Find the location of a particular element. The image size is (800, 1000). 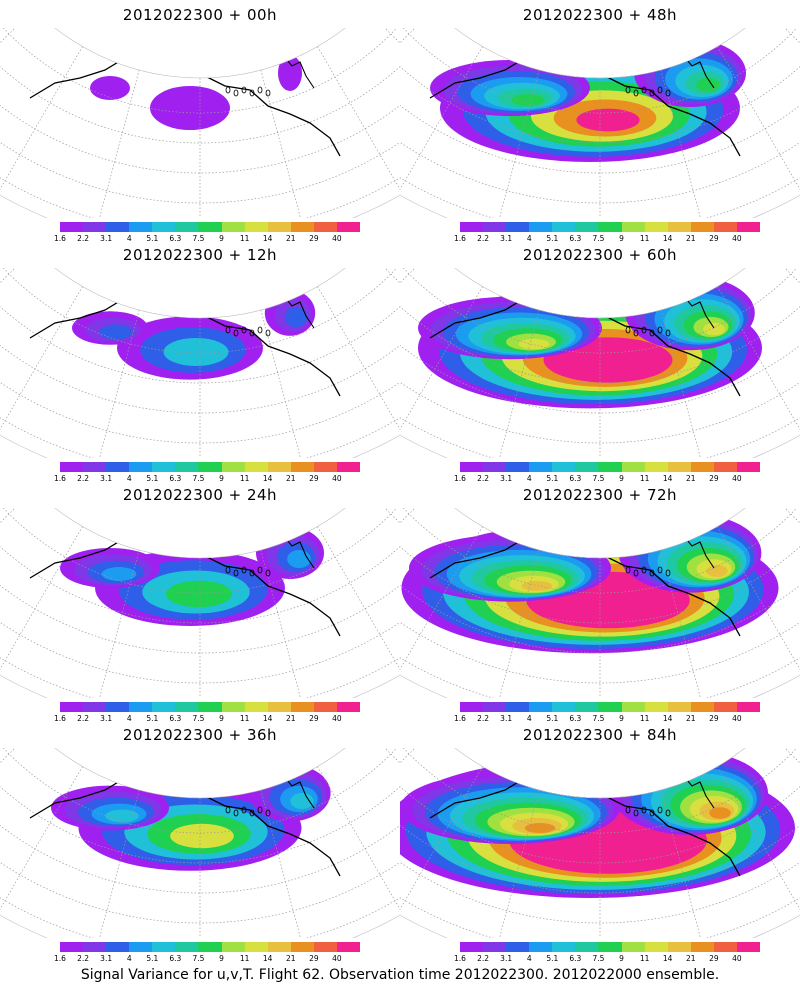

colorbar-tick-label: 21 is located at coordinates (290, 958).